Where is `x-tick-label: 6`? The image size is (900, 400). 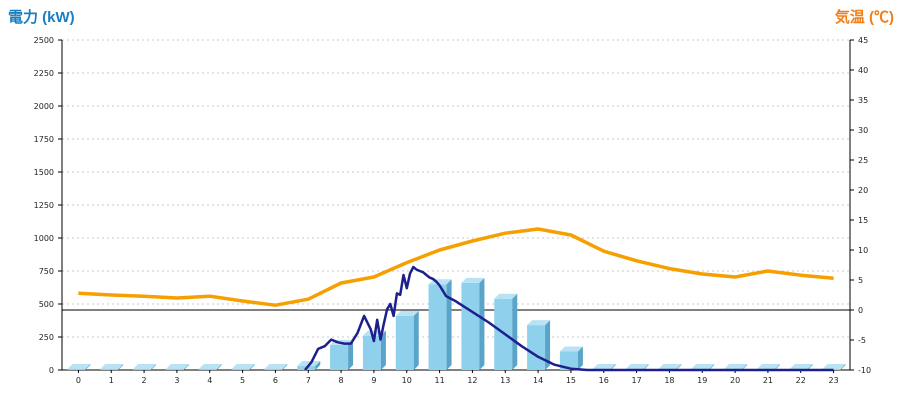
x-tick-label: 6 is located at coordinates (275, 380).